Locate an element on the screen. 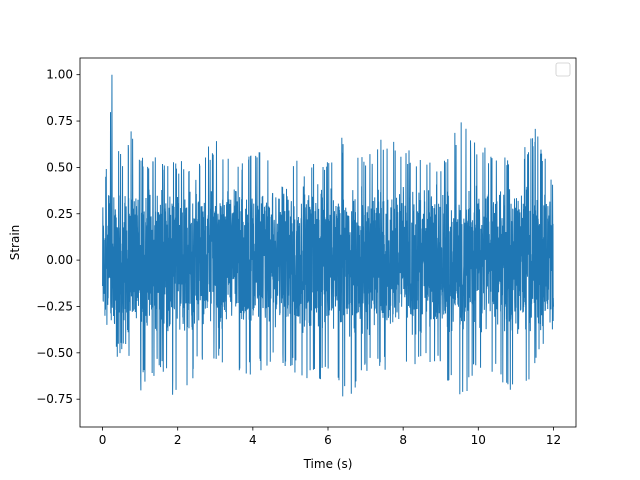 Image resolution: width=640 pixels, height=480 pixels. y-axis-ticks: −0.75 −0.50 −0.25 0.00 0.25 0.50 0.75 1.00 is located at coordinates (58, 237).